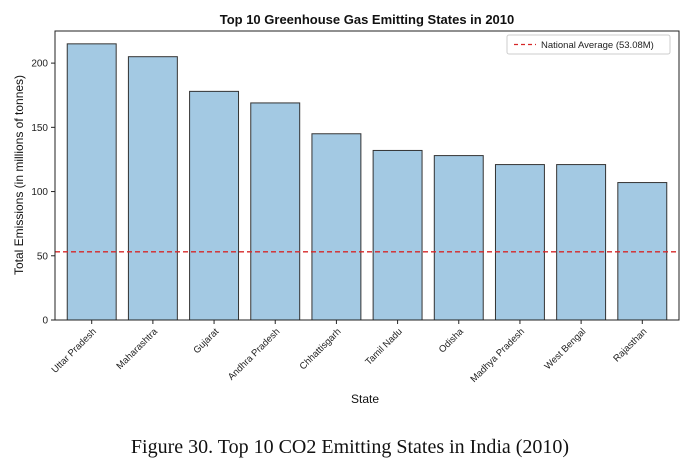 This screenshot has height=476, width=700. What do you see at coordinates (254, 354) in the screenshot?
I see `x-tick-label: Andhra Pradesh` at bounding box center [254, 354].